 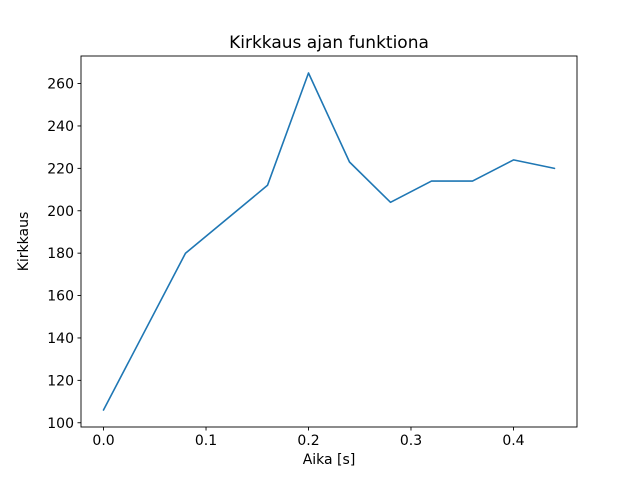 What do you see at coordinates (60, 85) in the screenshot?
I see `y-tick-label: 260` at bounding box center [60, 85].